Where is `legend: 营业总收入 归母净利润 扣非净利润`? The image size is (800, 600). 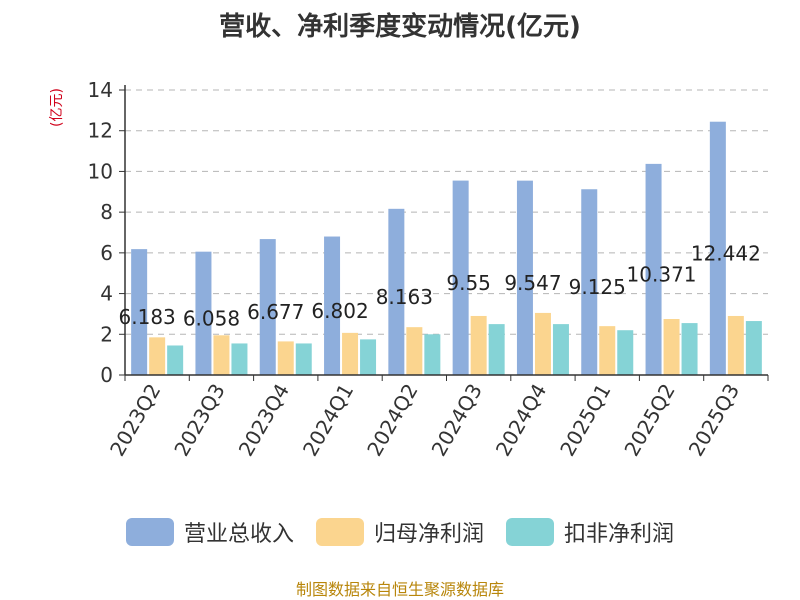 legend: 营业总收入 归母净利润 扣非净利润 is located at coordinates (400, 532).